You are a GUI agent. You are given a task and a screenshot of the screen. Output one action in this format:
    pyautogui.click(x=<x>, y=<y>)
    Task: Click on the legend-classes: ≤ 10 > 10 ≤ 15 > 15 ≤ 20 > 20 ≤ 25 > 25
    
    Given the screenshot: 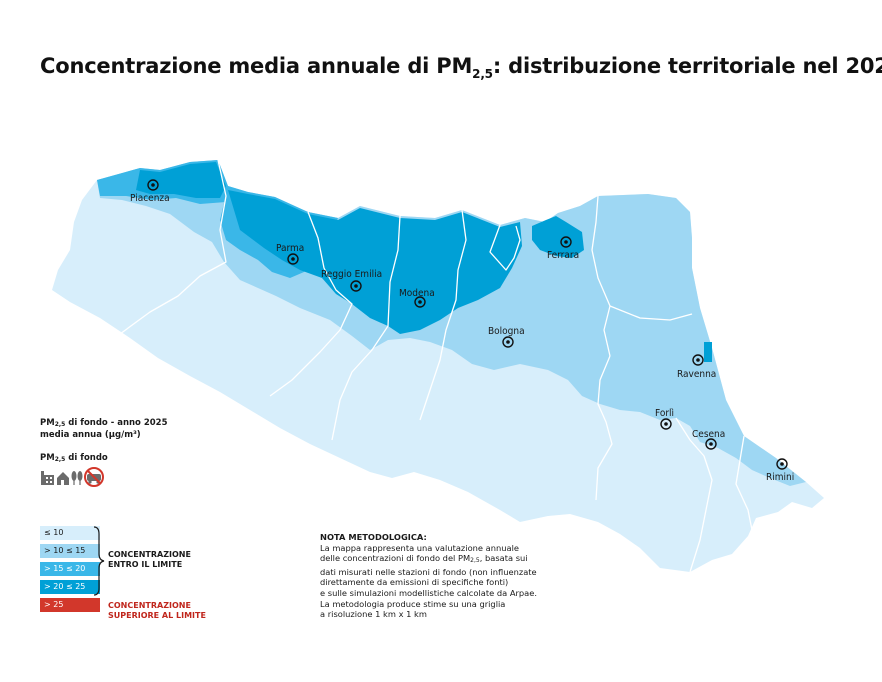 What is the action you would take?
    pyautogui.click(x=70, y=571)
    